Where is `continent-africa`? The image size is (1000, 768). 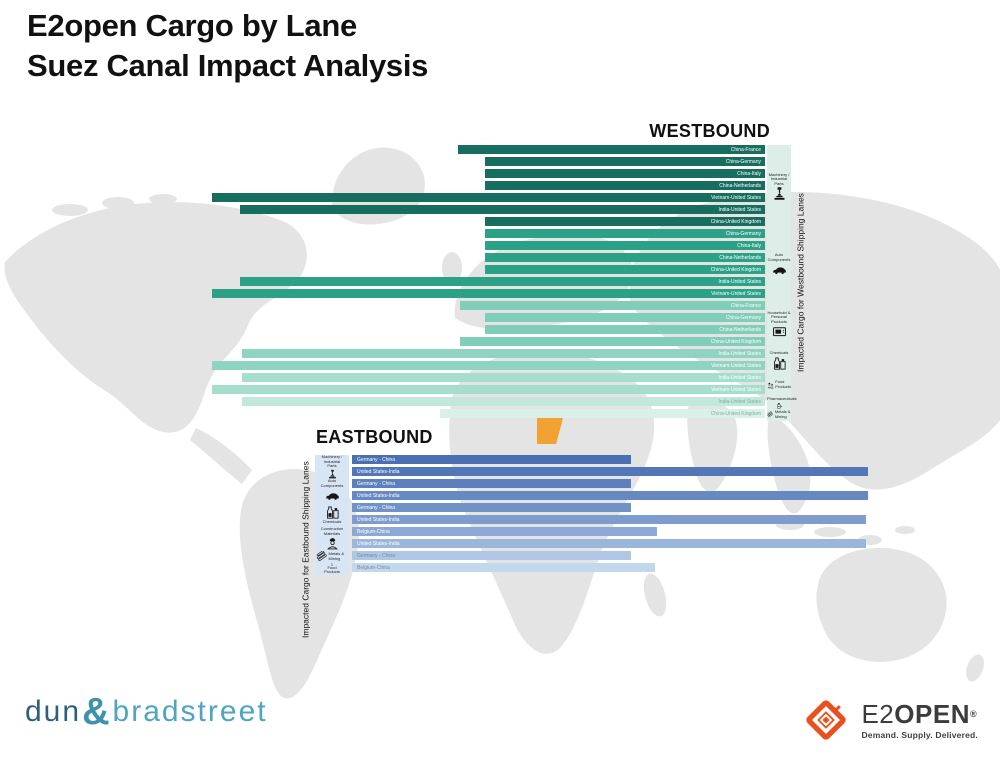 continent-africa is located at coordinates (552, 502).